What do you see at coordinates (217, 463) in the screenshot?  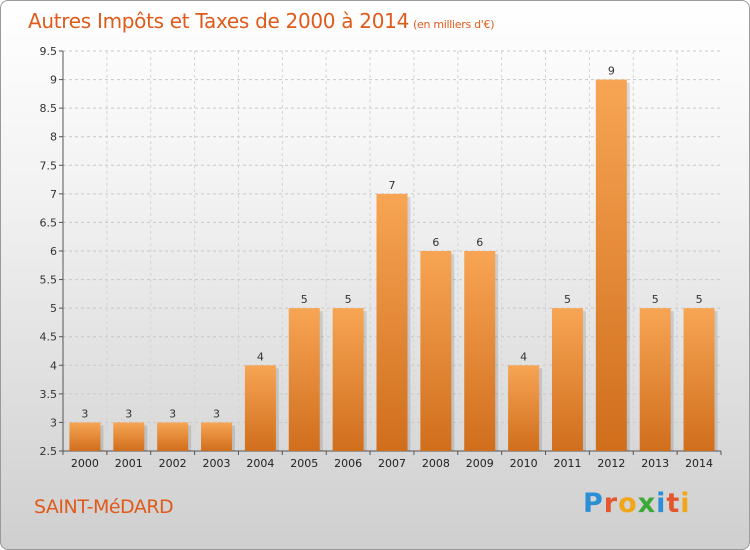 I see `x-tick-label: 2003` at bounding box center [217, 463].